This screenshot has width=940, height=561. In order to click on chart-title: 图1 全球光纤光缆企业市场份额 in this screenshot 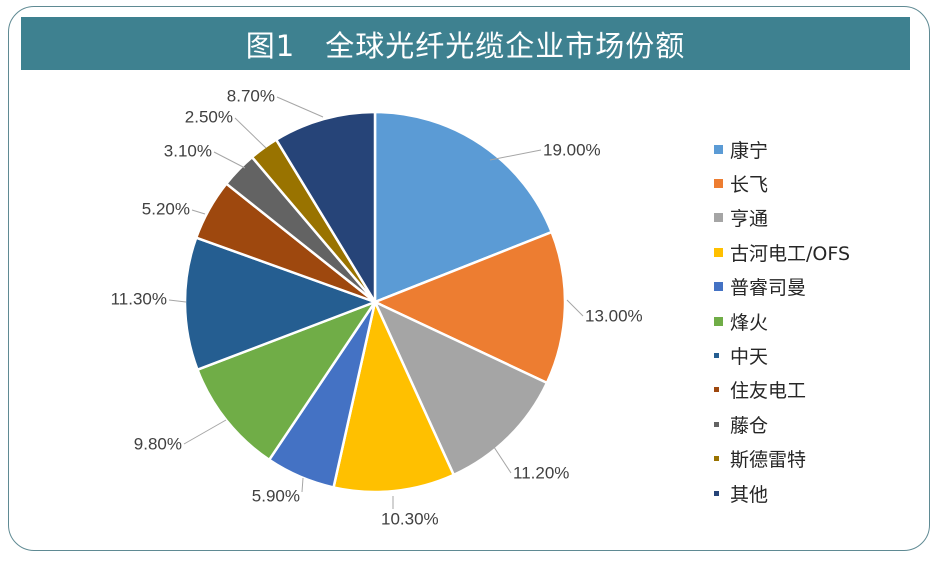, I will do `click(465, 45)`.